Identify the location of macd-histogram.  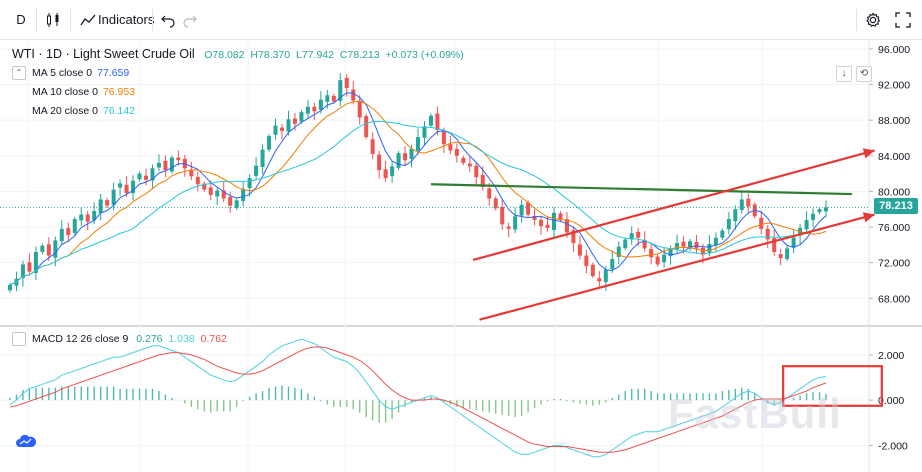
(418, 404).